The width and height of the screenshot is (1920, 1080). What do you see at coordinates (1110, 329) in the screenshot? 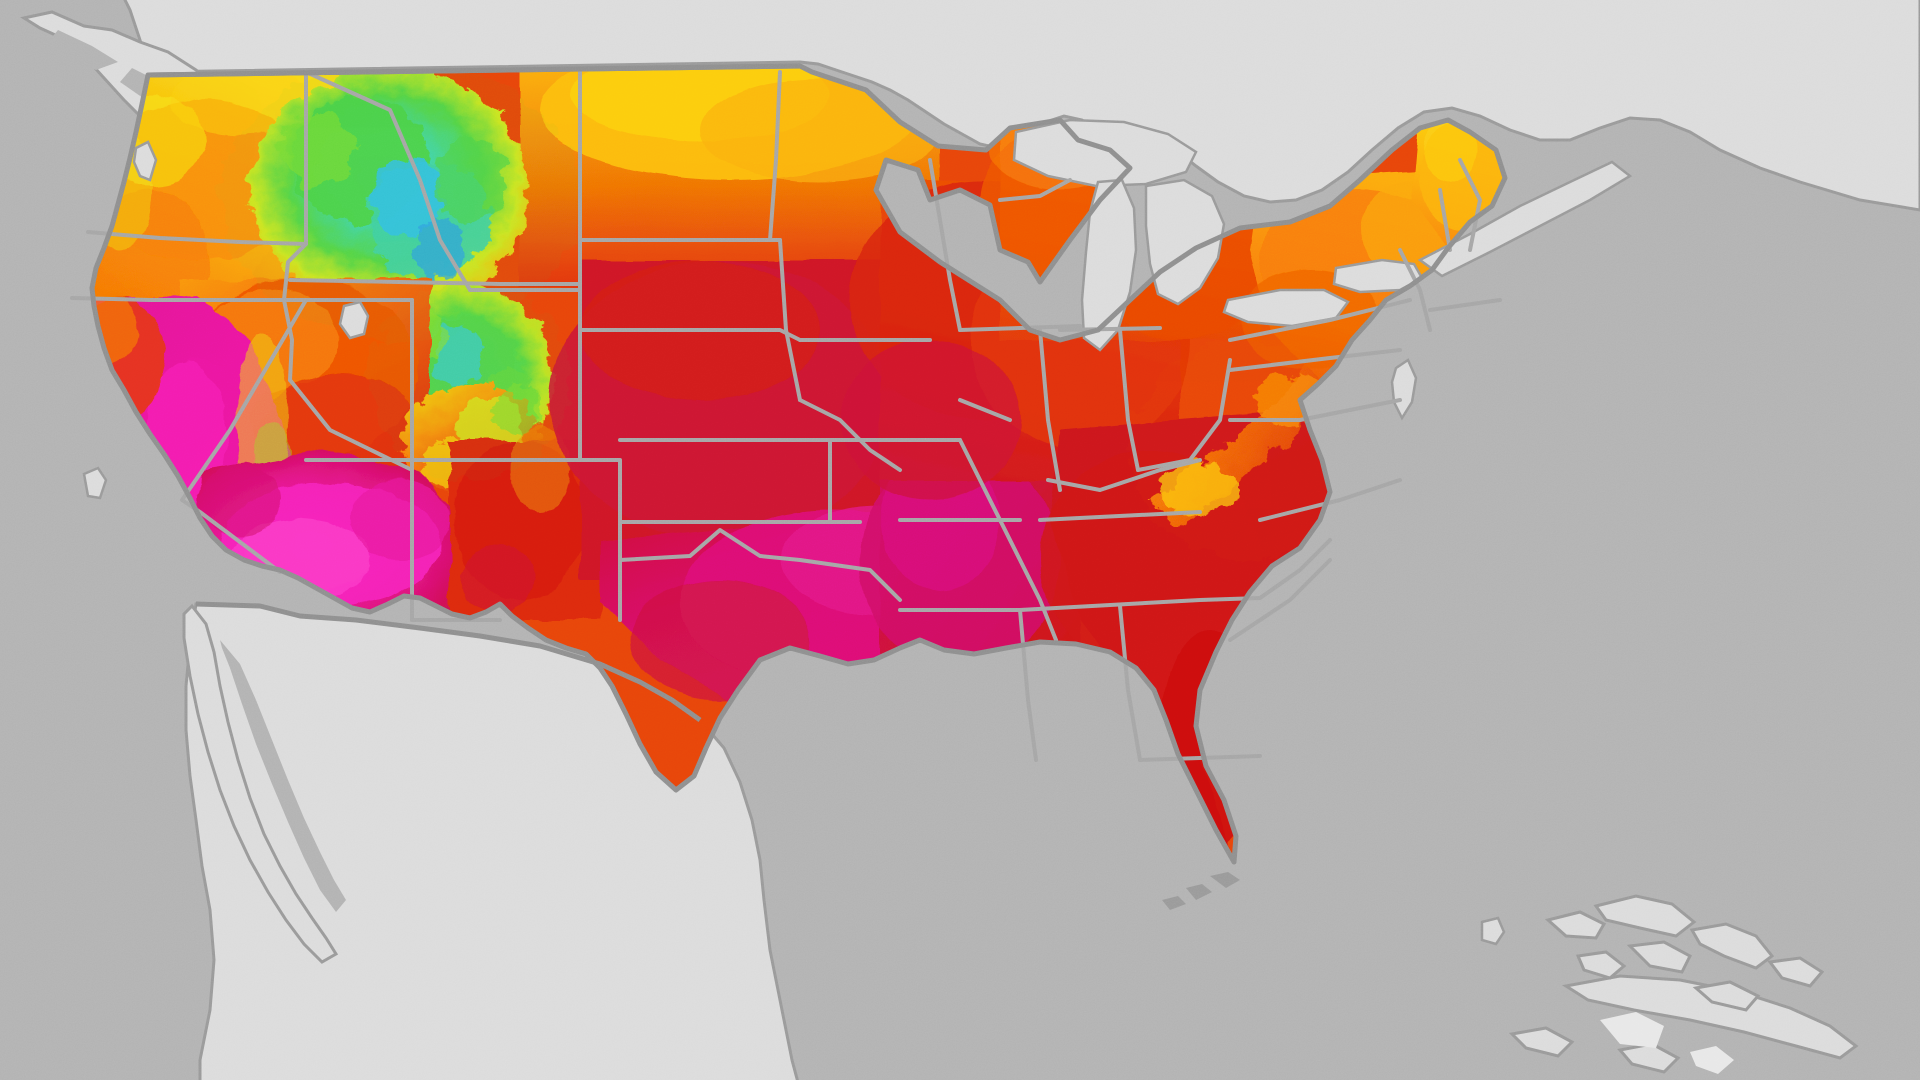
I see `border-mi-in-oh` at bounding box center [1110, 329].